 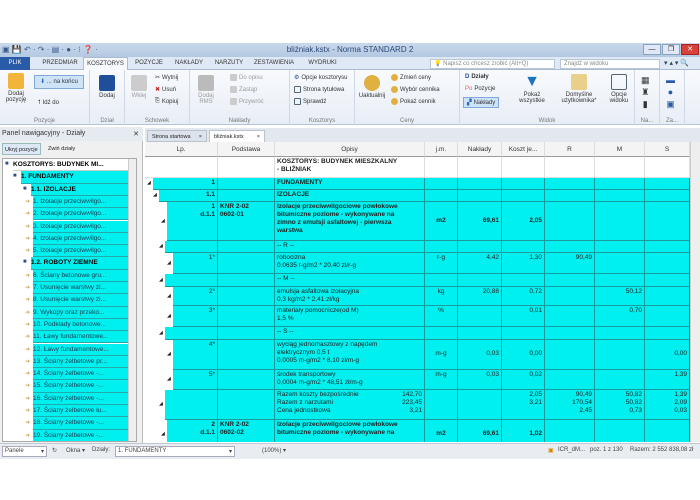 What do you see at coordinates (319, 89) in the screenshot?
I see `title-page-button: Strona tytułowa` at bounding box center [319, 89].